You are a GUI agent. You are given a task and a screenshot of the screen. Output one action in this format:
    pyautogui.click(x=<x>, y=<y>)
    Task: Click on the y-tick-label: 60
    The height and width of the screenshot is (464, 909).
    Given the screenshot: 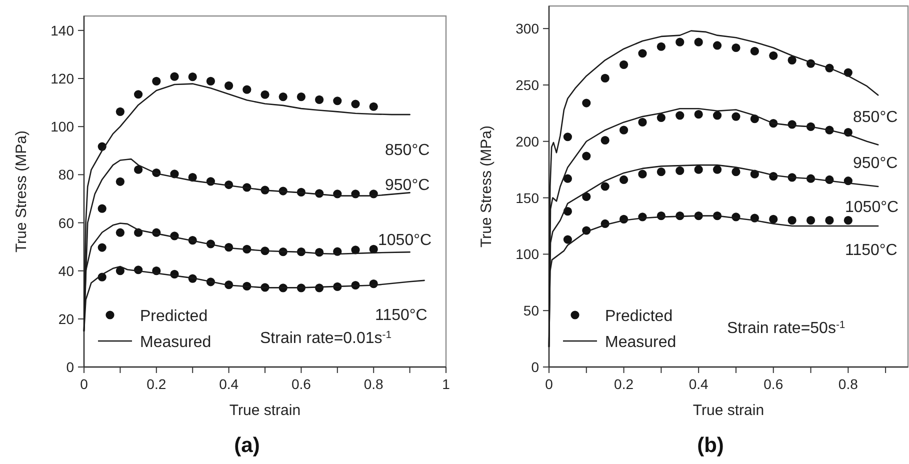 What is the action you would take?
    pyautogui.click(x=66, y=222)
    